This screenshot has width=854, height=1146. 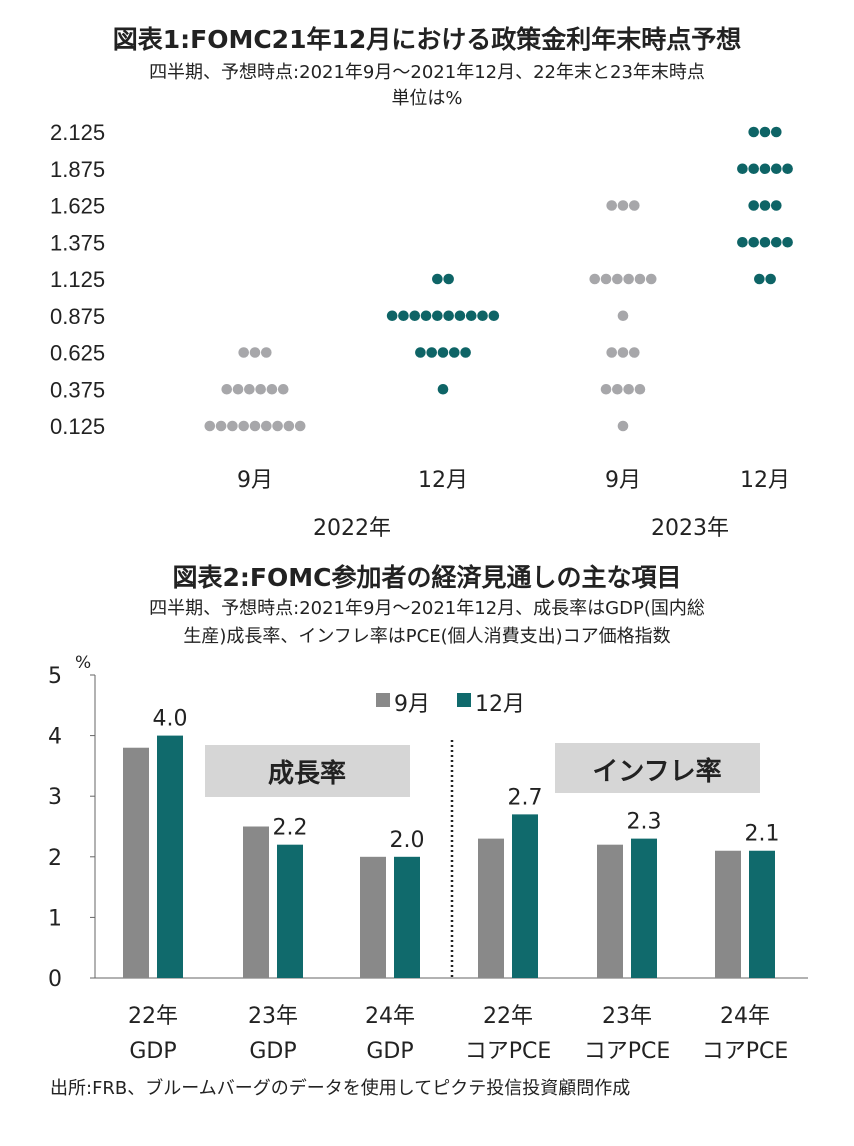 I want to click on chart2-subtitle-2: 生産)成長率、インフレ率はPCE(個人消費支出)コア価格指数, so click(x=427, y=636).